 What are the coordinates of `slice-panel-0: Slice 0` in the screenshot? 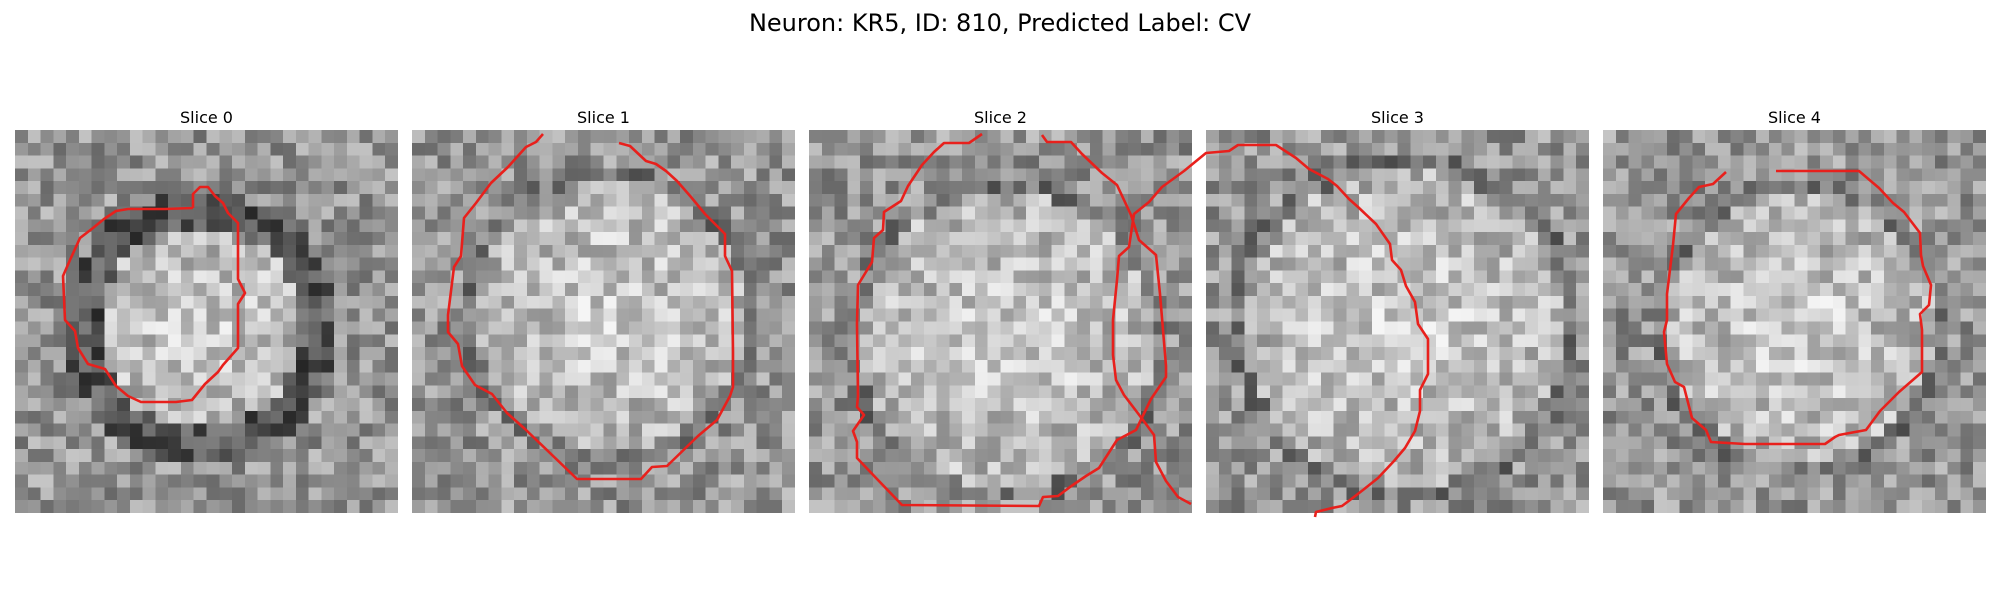 It's located at (206, 310).